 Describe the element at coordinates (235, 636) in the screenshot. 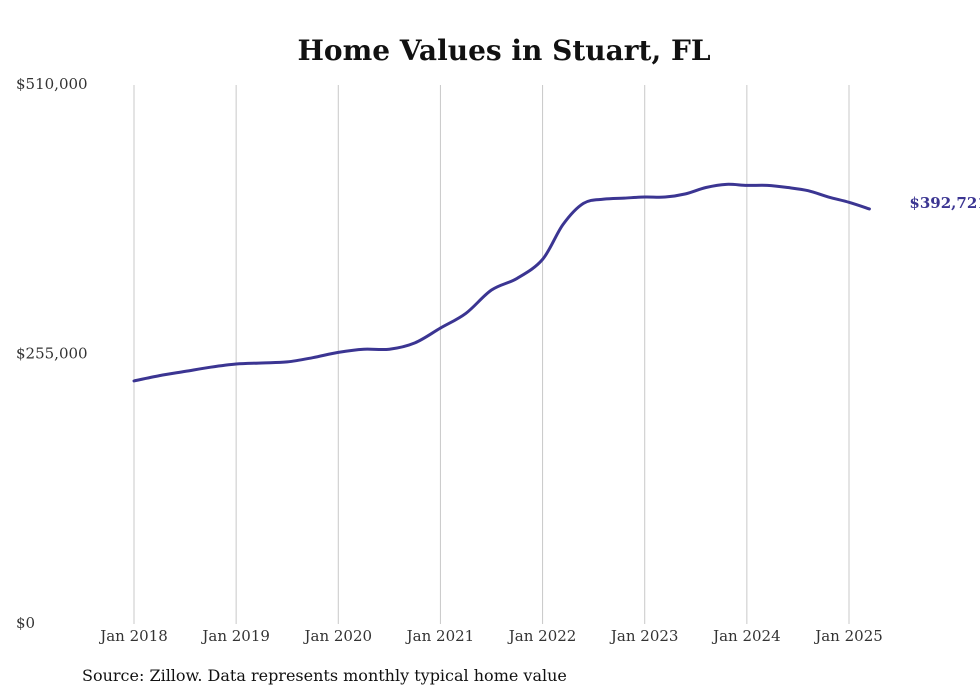

I see `x-tick-label: Jan 2019` at that location.